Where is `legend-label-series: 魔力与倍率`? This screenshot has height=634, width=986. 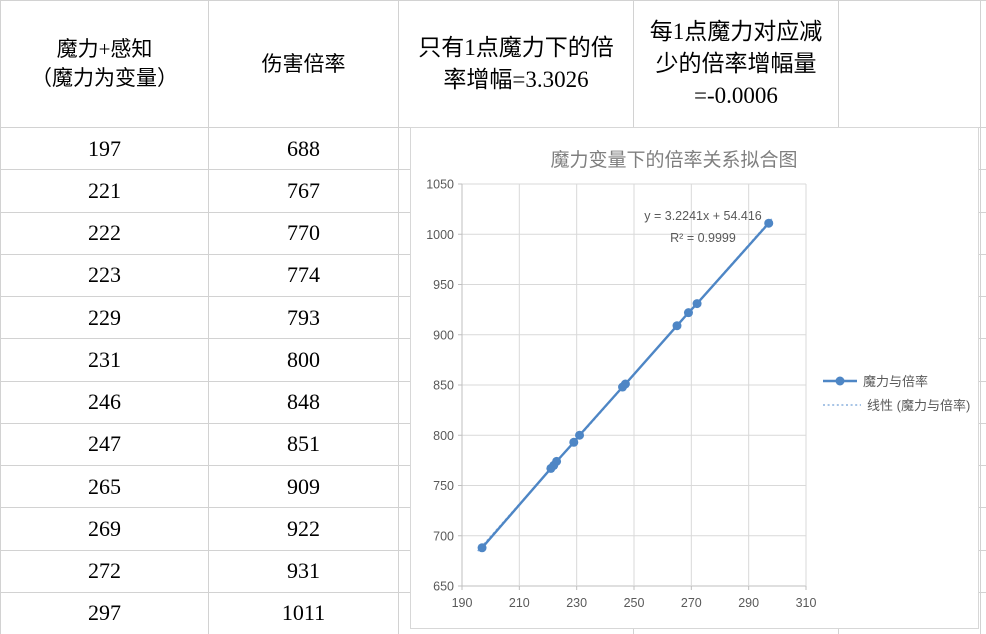 legend-label-series: 魔力与倍率 is located at coordinates (895, 381).